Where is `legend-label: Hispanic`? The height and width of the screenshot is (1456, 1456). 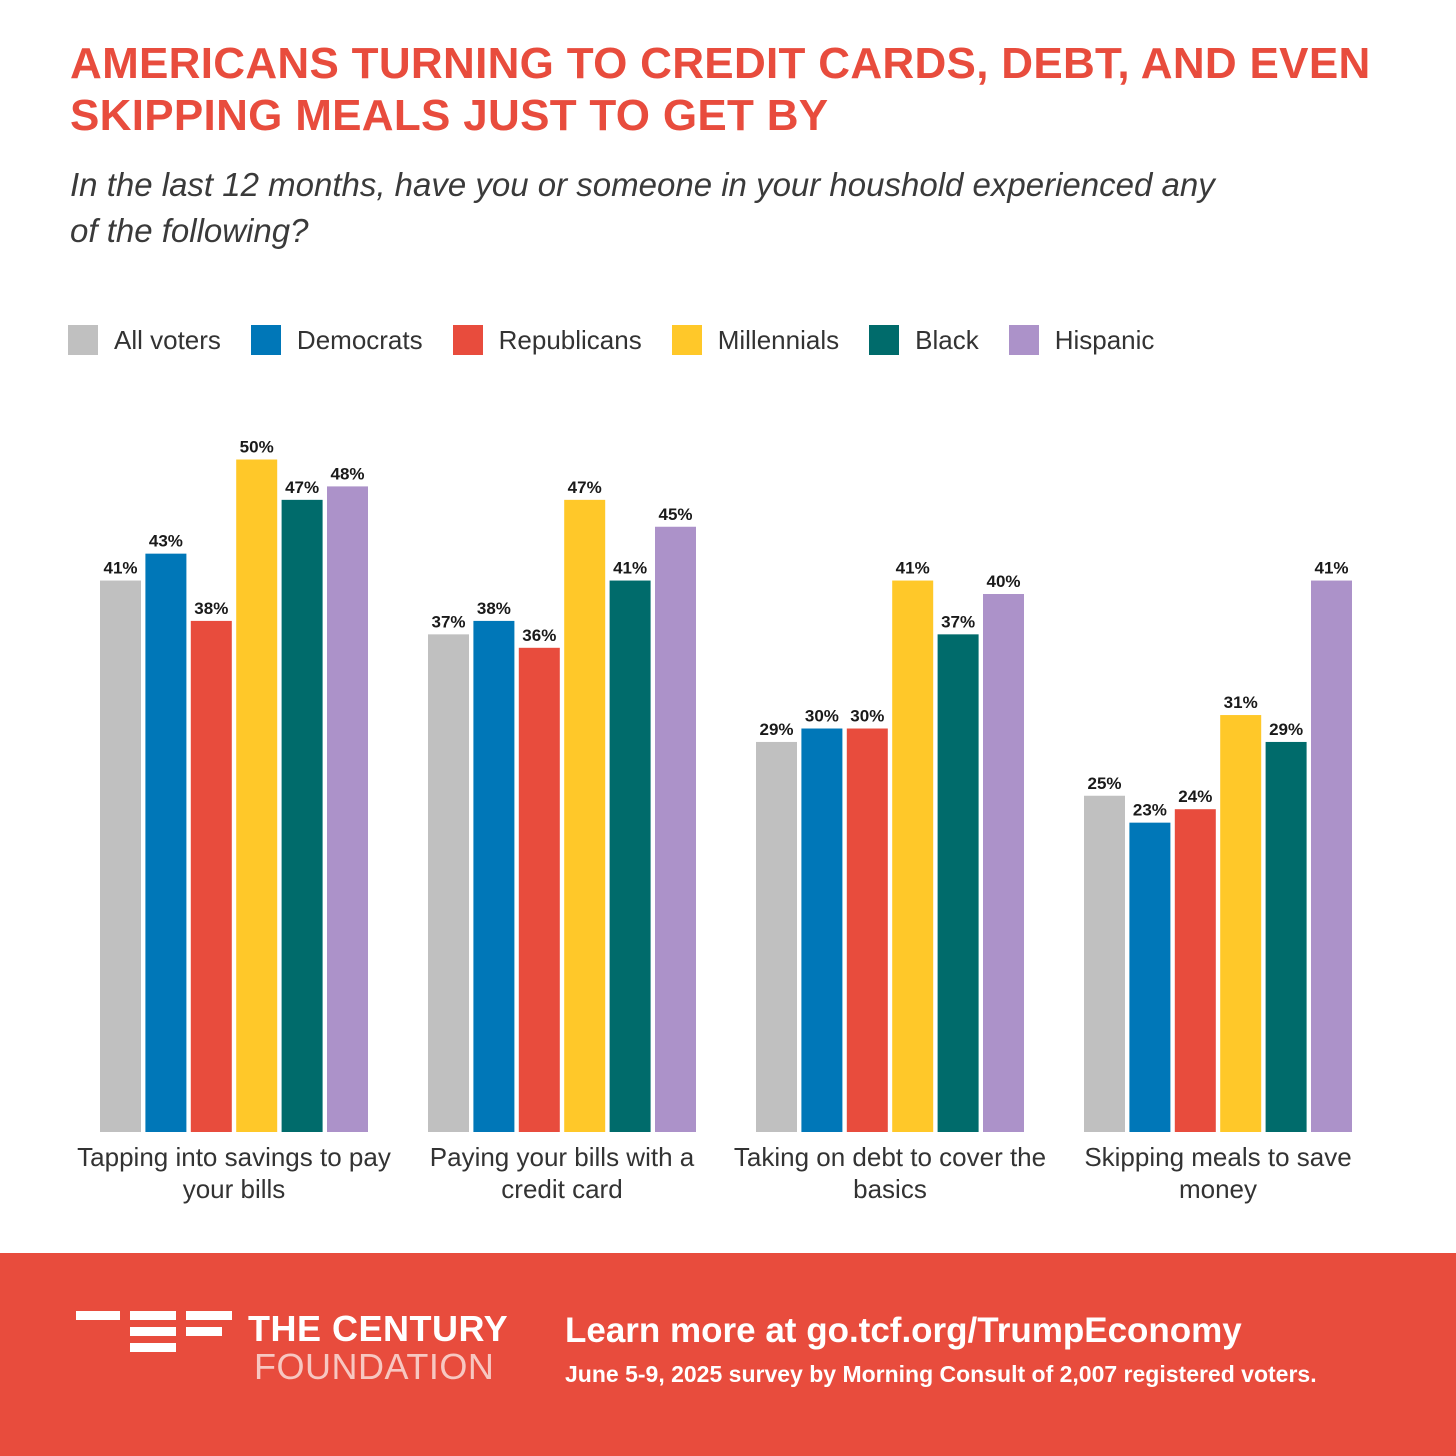 legend-label: Hispanic is located at coordinates (1104, 339).